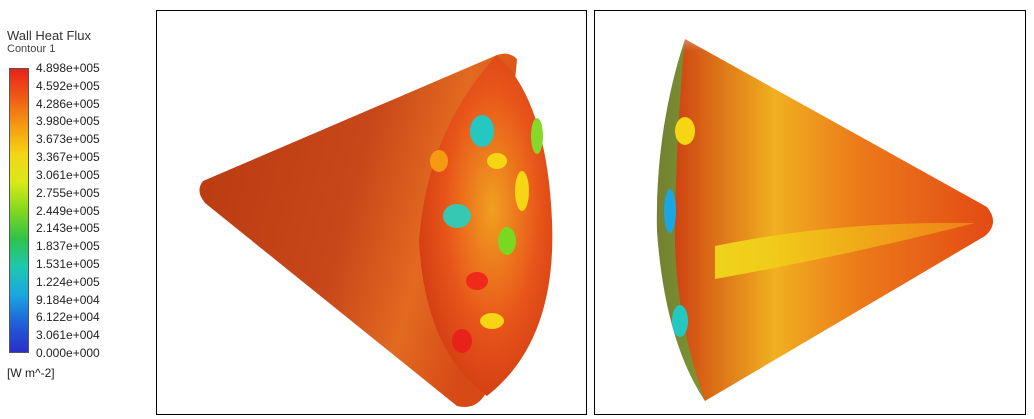 This screenshot has height=419, width=1034. What do you see at coordinates (31, 49) in the screenshot?
I see `legend-subtitle: Contour 1` at bounding box center [31, 49].